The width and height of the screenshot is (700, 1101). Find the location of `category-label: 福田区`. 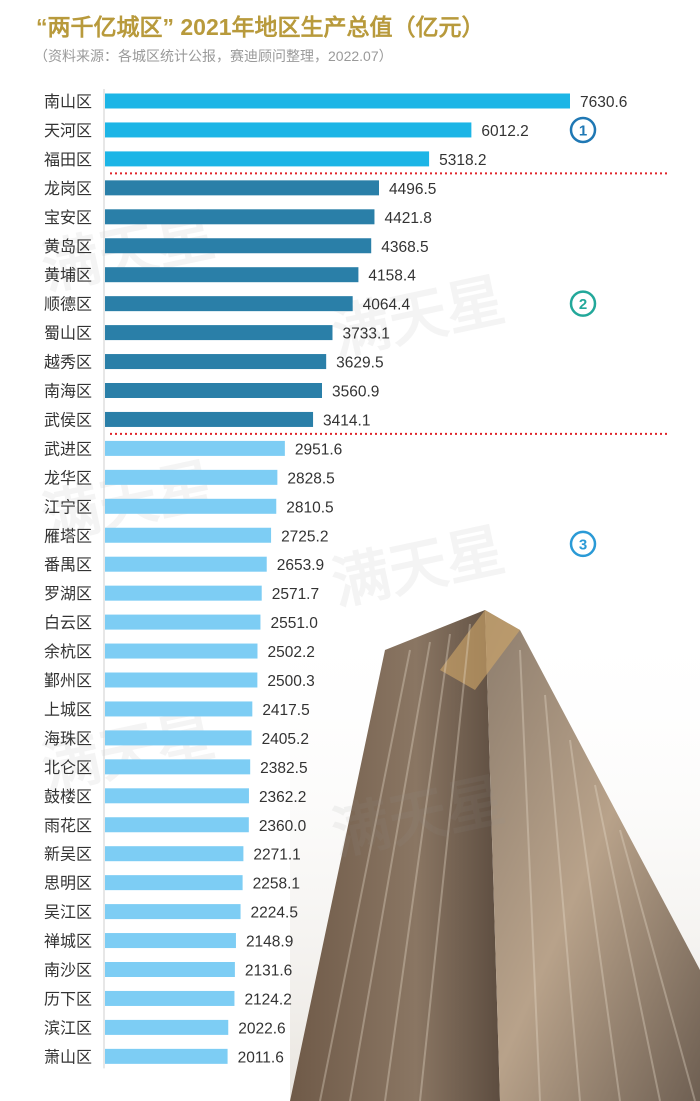

category-label: 福田区 is located at coordinates (68, 159).